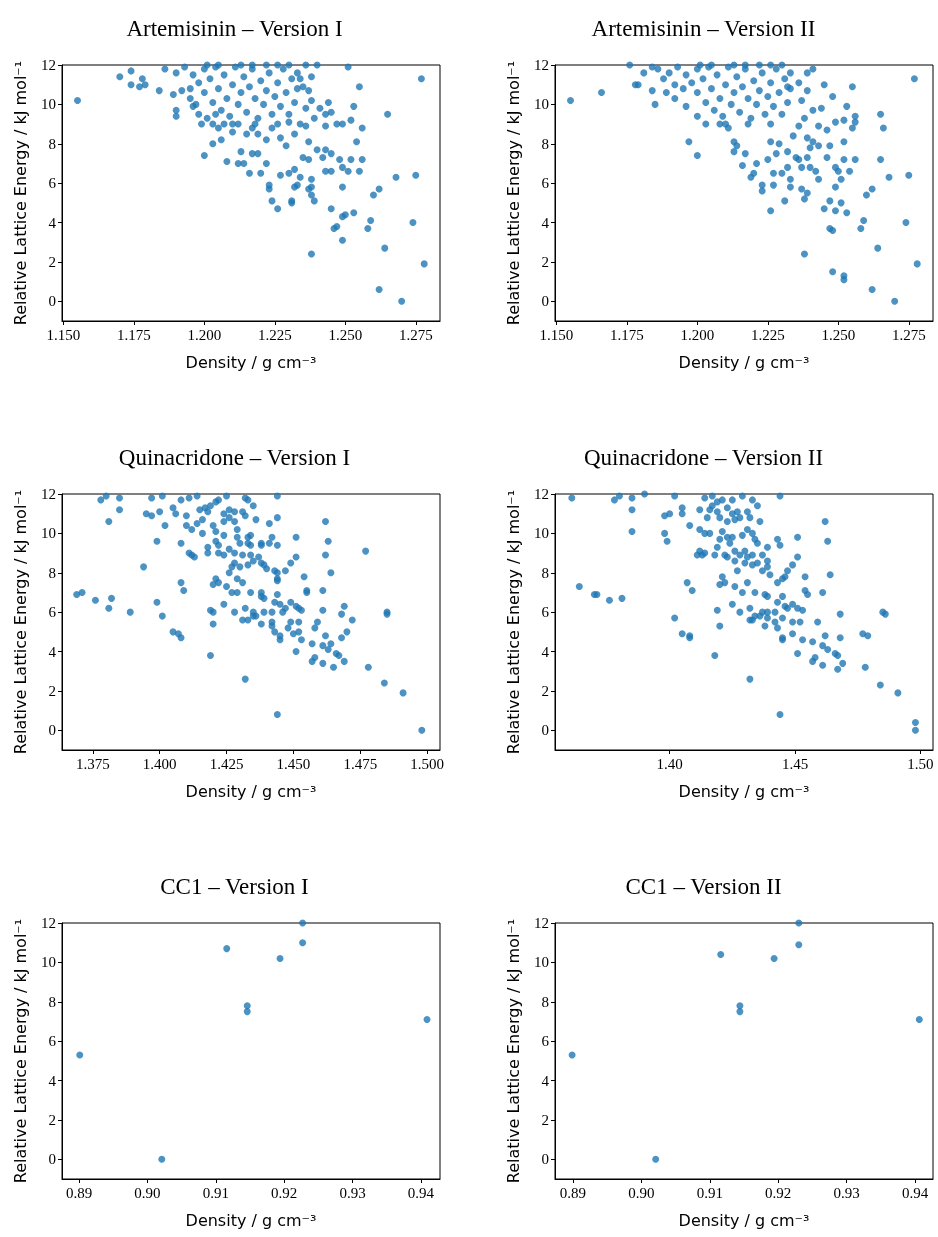 The width and height of the screenshot is (938, 1237). What do you see at coordinates (703, 886) in the screenshot?
I see `chart-title: CC1 – Version II` at bounding box center [703, 886].